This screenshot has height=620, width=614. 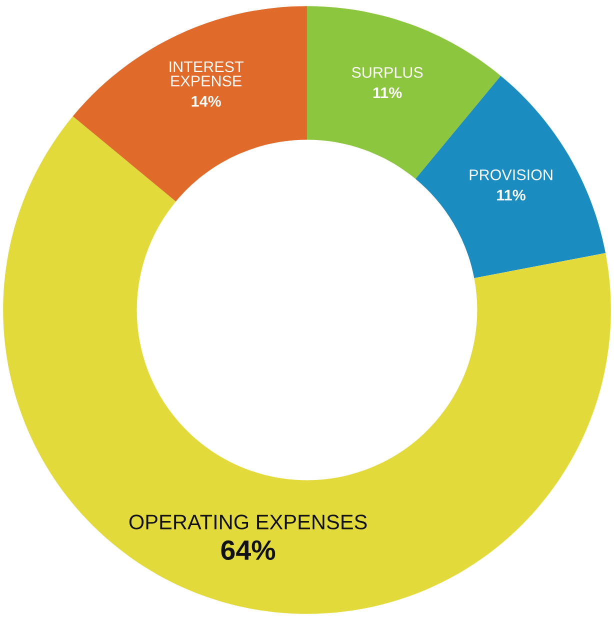 What do you see at coordinates (511, 174) in the screenshot?
I see `slice-label: PROVISION` at bounding box center [511, 174].